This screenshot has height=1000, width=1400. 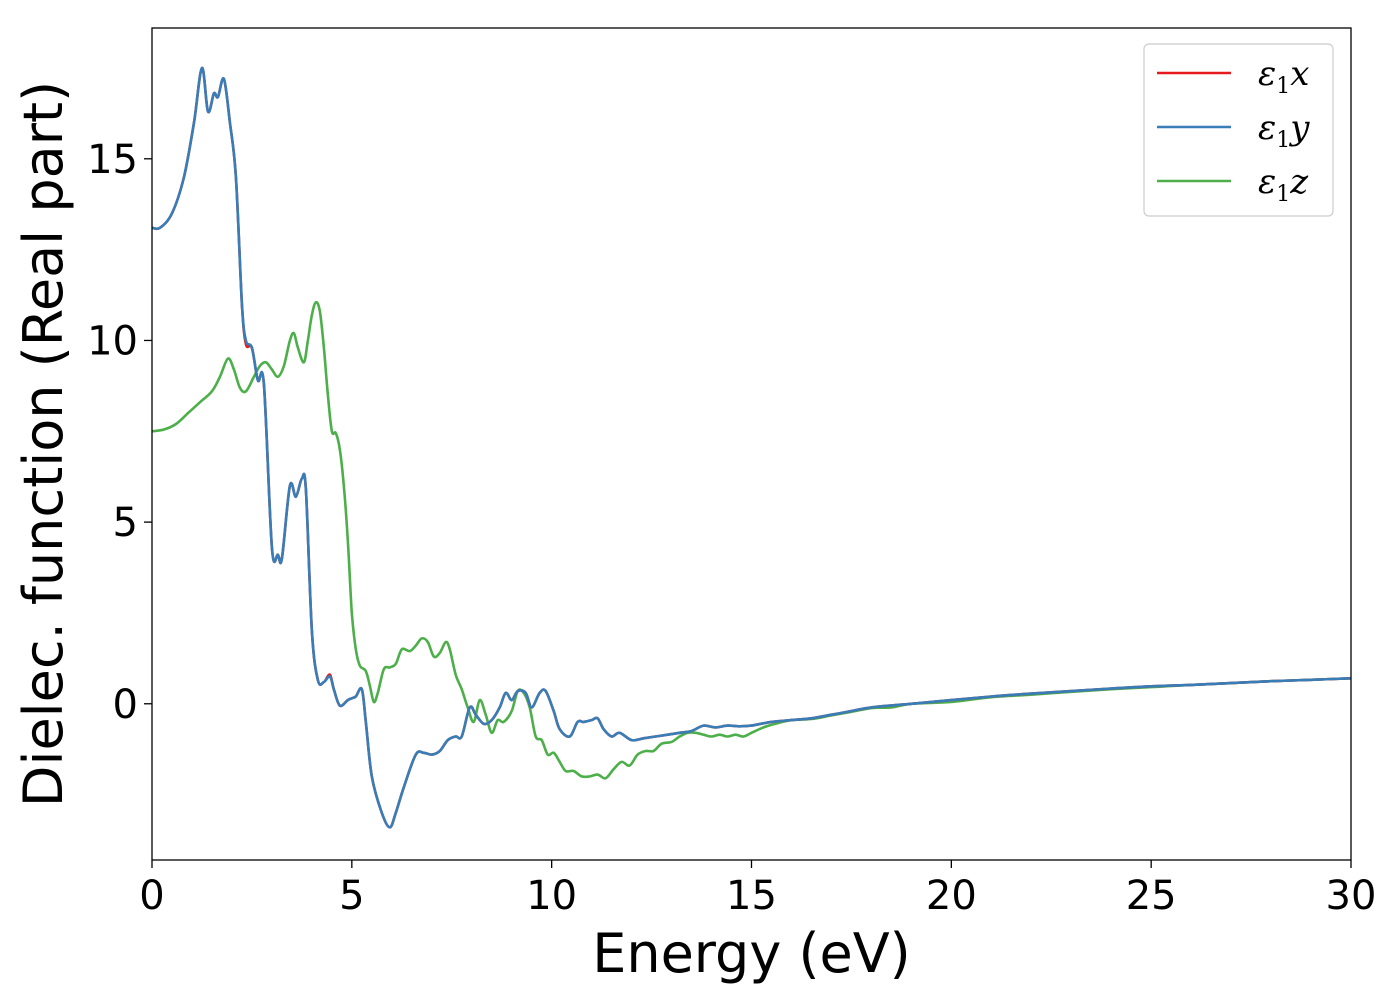 What do you see at coordinates (951, 896) in the screenshot?
I see `x-tick-label: 20` at bounding box center [951, 896].